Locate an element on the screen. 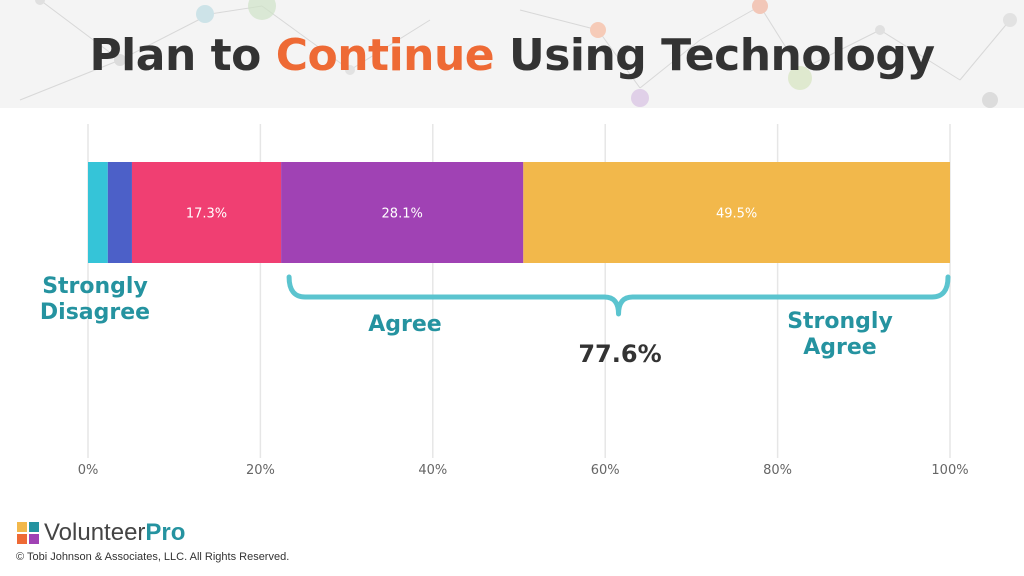 The image size is (1024, 576). strongly-disagree-label: Strongly Disagree is located at coordinates (95, 300).